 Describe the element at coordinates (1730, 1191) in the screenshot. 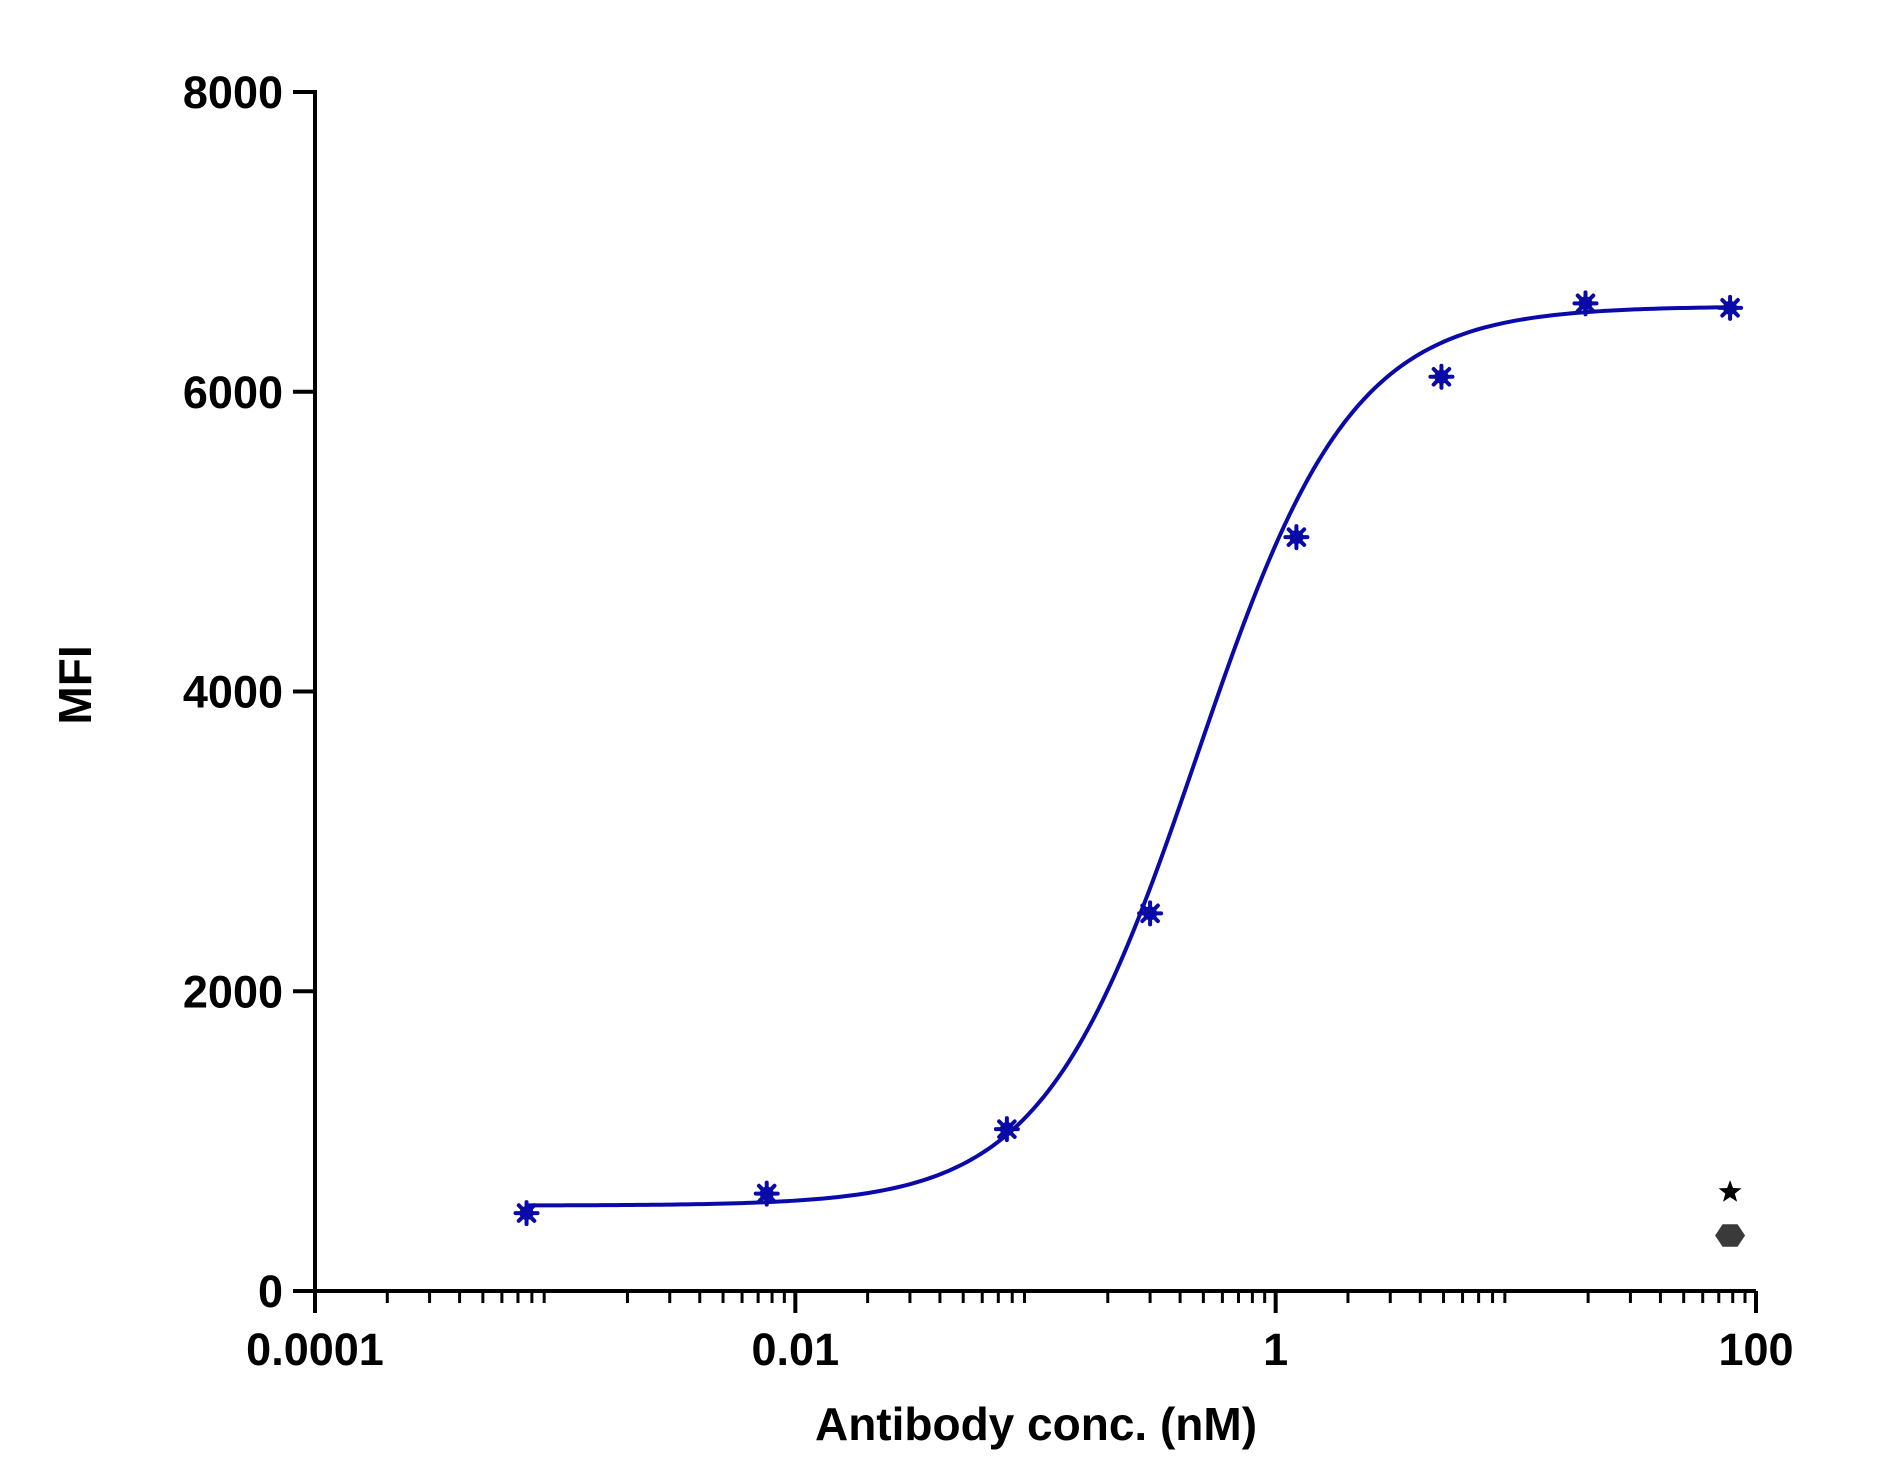

I see `star-marker` at that location.